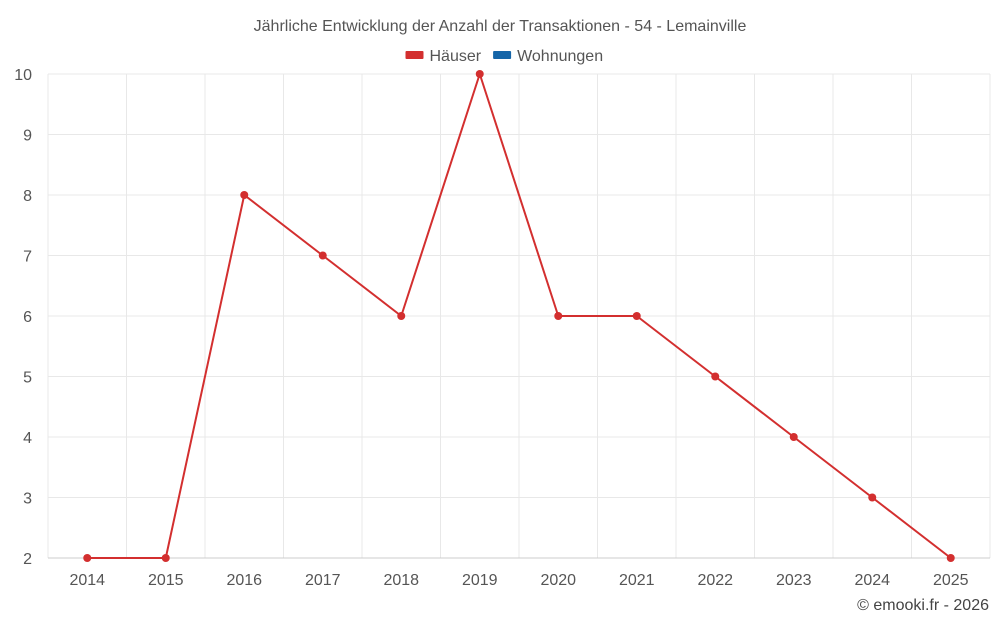 The height and width of the screenshot is (625, 1000). Describe the element at coordinates (560, 56) in the screenshot. I see `legend-label-wohnungen: Wohnungen` at that location.